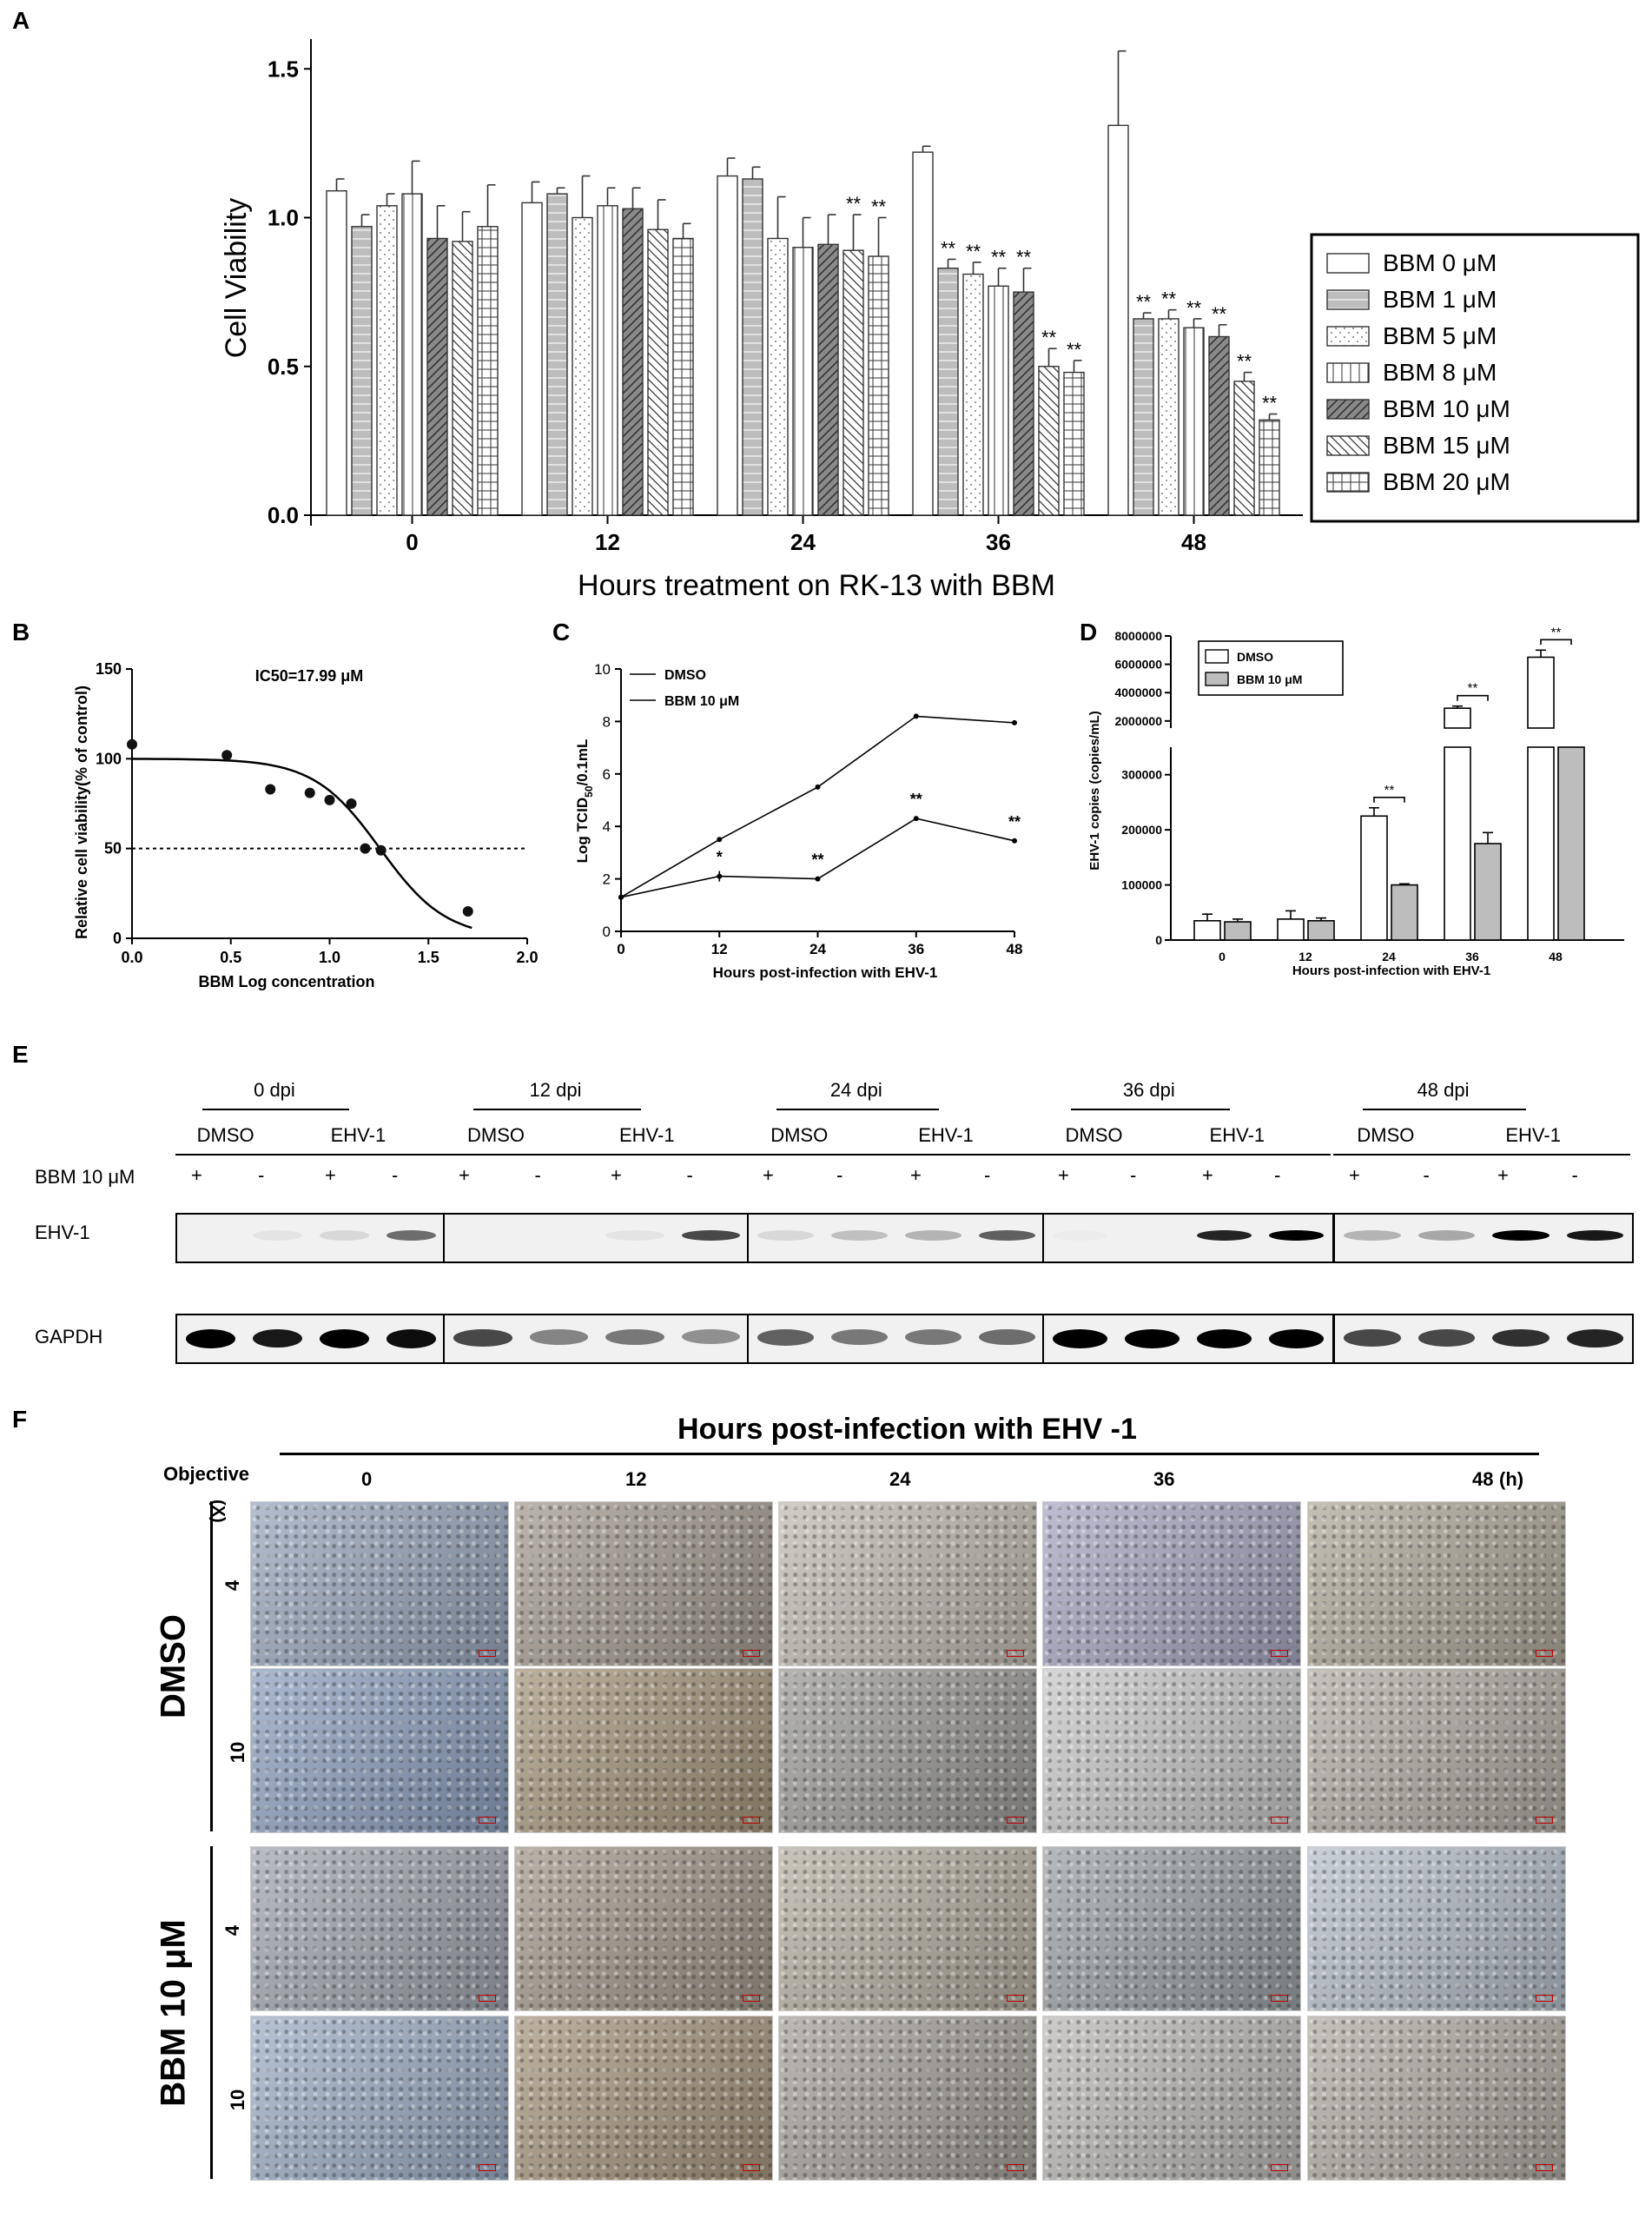  What do you see at coordinates (1148, 1090) in the screenshot?
I see `dpi-label: 36 dpi` at bounding box center [1148, 1090].